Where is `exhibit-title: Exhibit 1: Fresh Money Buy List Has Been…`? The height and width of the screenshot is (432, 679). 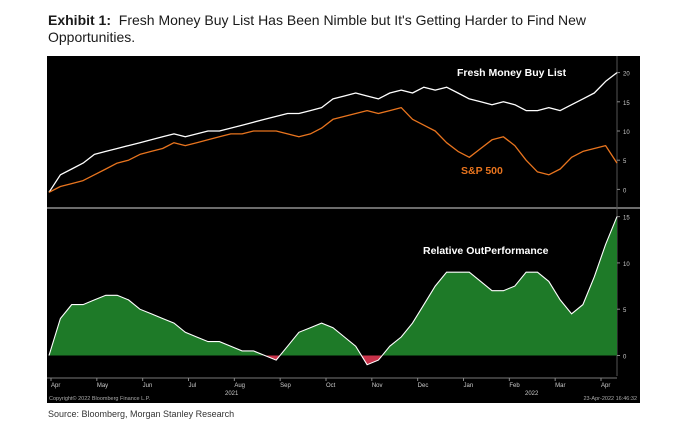
exhibit-title: Exhibit 1: Fresh Money Buy List Has Been… is located at coordinates (348, 29).